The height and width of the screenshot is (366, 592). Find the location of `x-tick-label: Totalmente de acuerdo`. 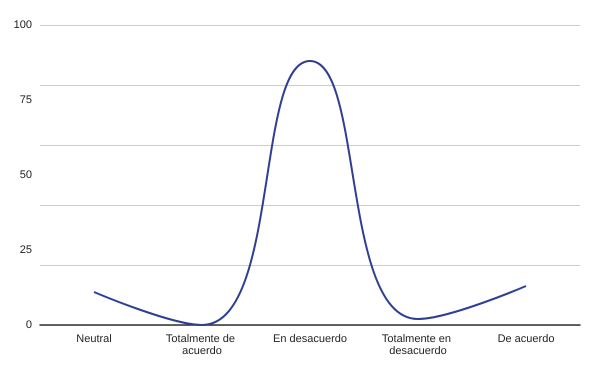

x-tick-label: Totalmente de acuerdo is located at coordinates (202, 345).